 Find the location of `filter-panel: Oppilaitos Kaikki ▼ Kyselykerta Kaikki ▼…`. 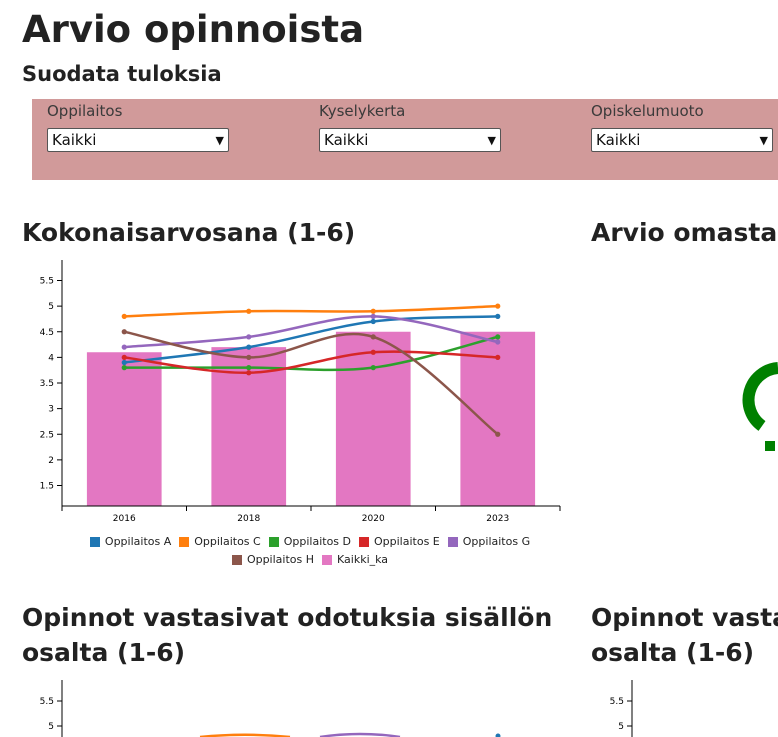

filter-panel: Oppilaitos Kaikki ▼ Kyselykerta Kaikki ▼… is located at coordinates (405, 139).